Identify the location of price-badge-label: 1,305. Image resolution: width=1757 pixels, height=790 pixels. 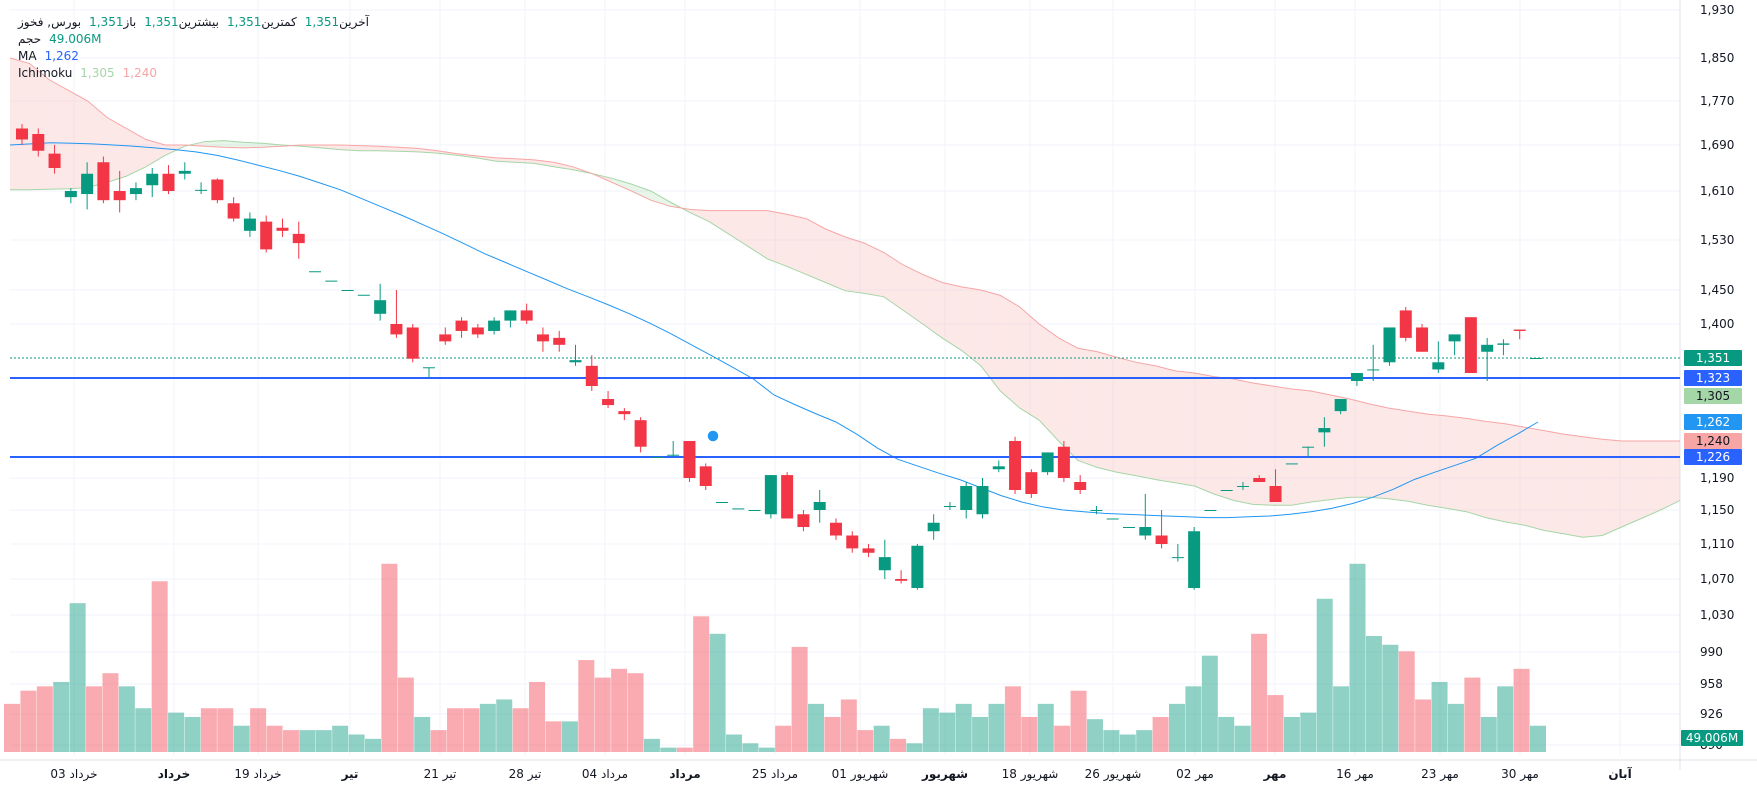
(1713, 396).